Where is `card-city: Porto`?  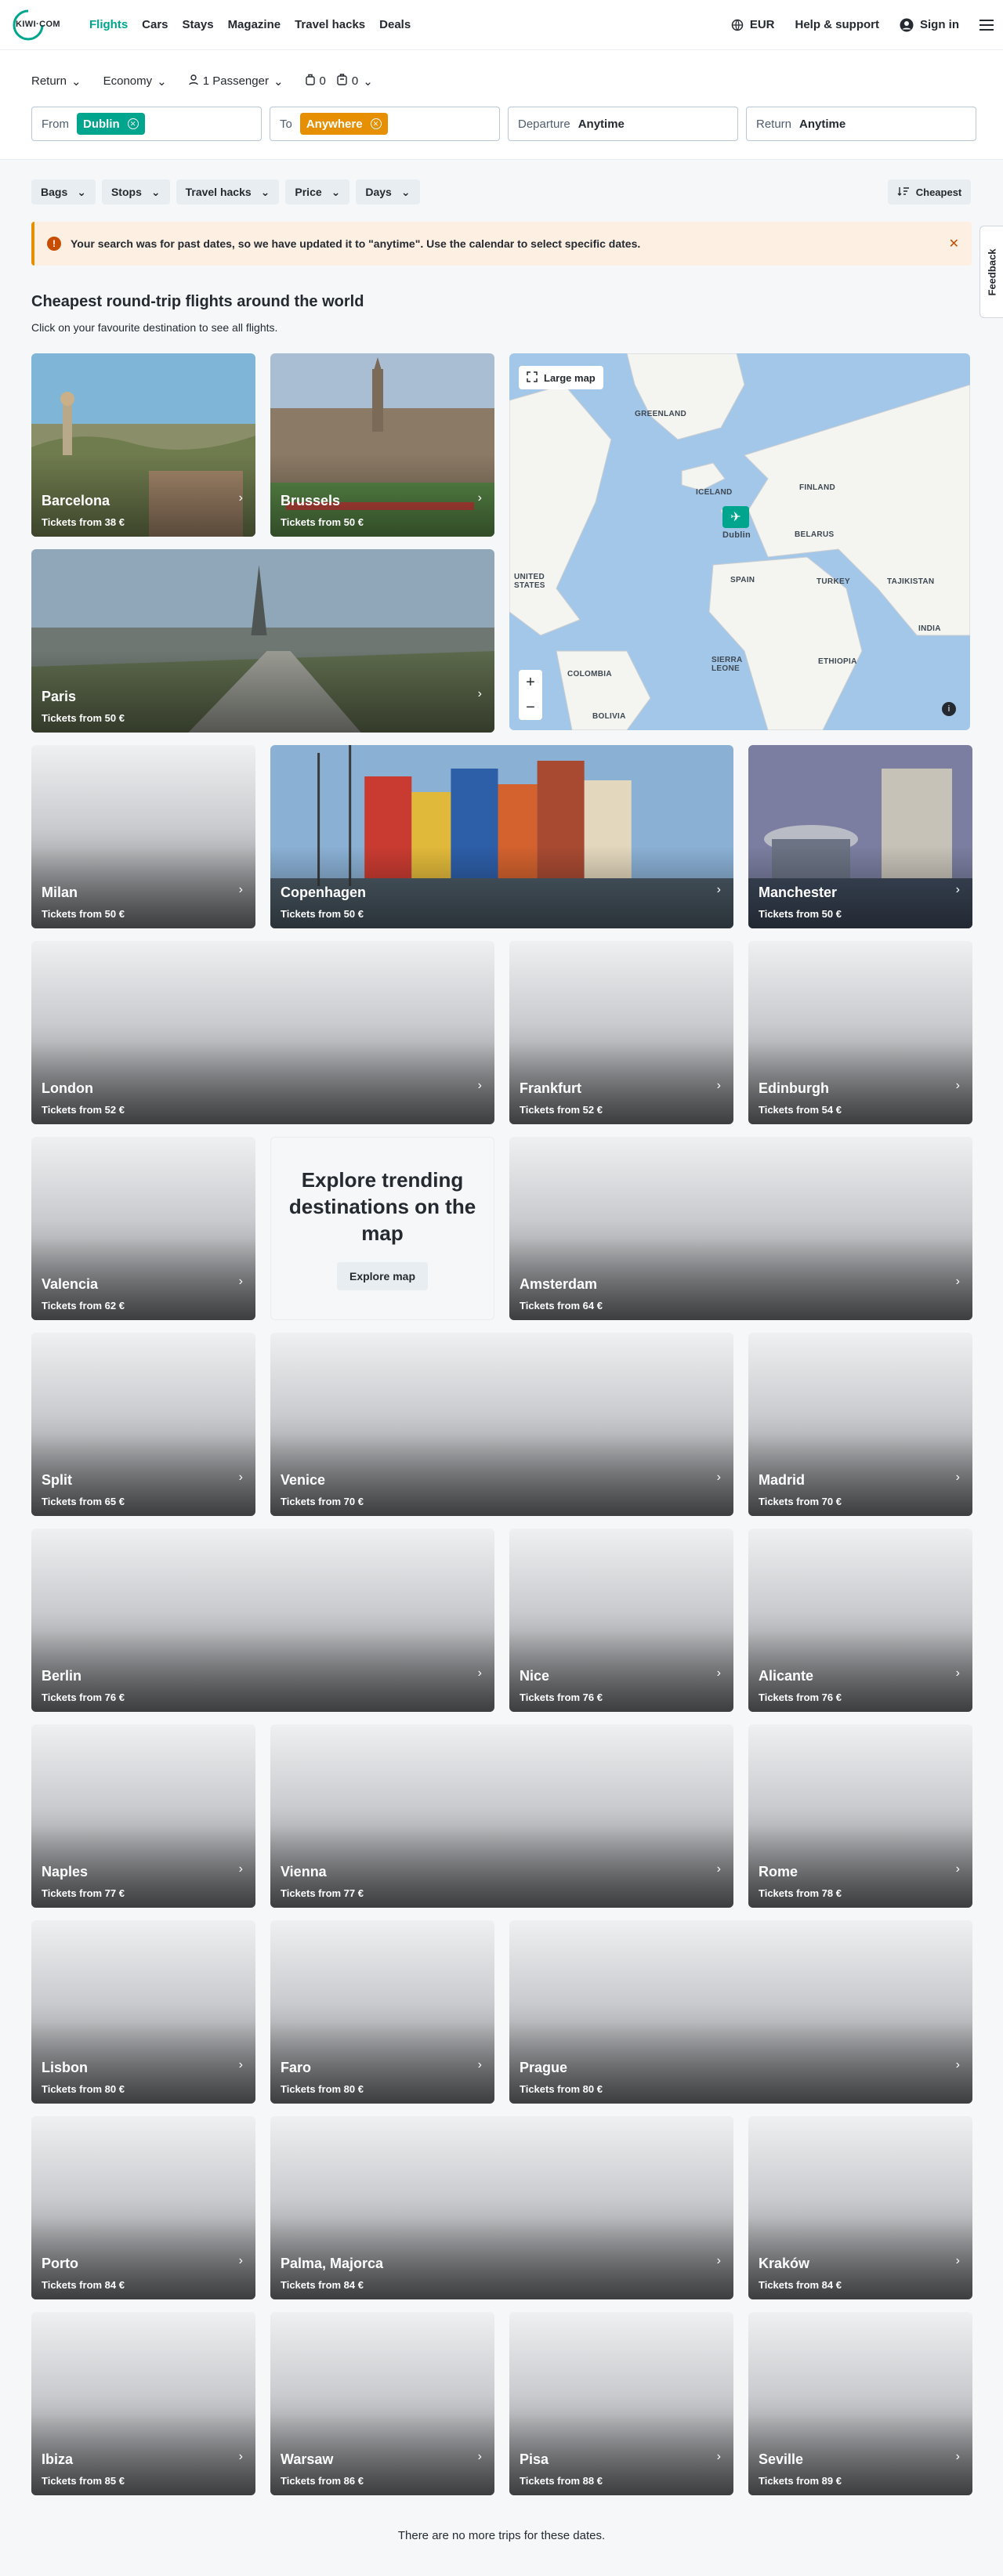
card-city: Porto is located at coordinates (60, 2263).